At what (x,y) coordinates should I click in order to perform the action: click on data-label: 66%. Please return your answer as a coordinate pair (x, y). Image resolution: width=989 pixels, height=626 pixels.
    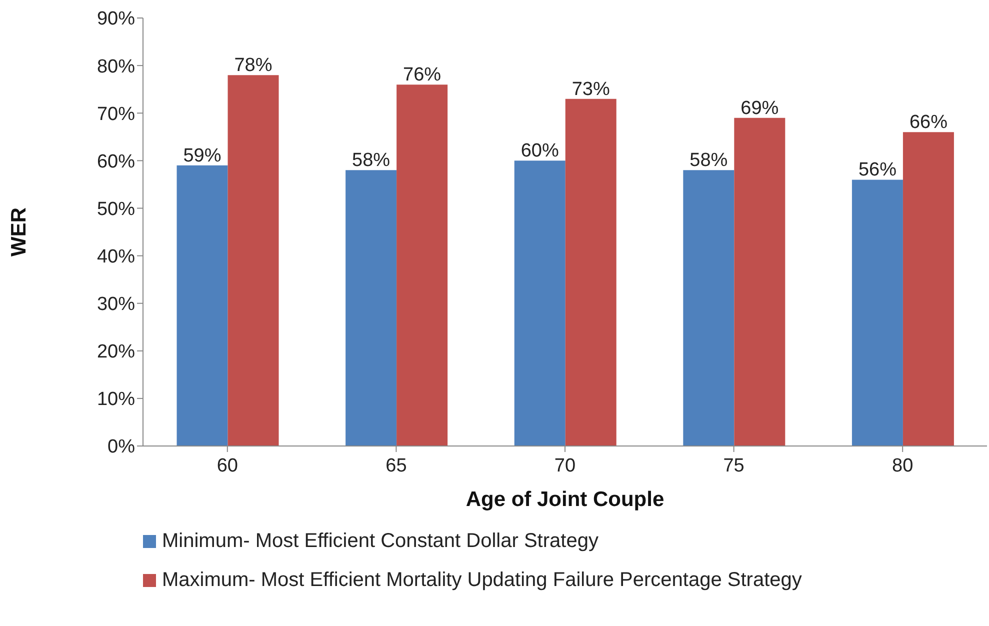
    Looking at the image, I should click on (928, 123).